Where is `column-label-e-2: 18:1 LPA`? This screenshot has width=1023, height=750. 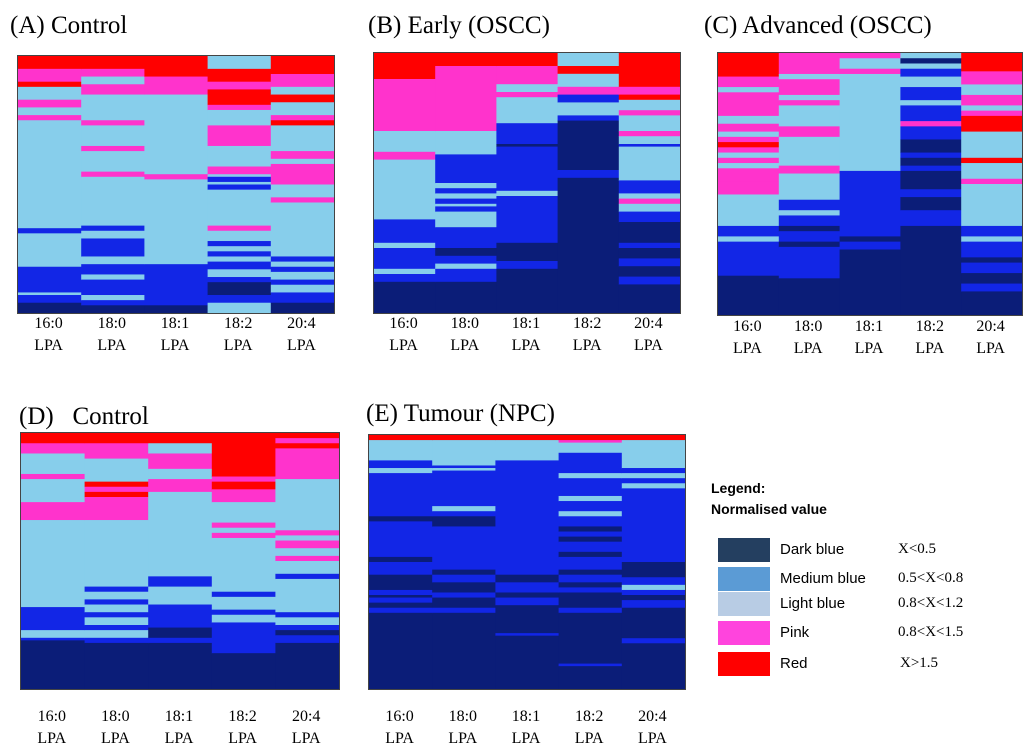
column-label-e-2: 18:1 LPA is located at coordinates (526, 728).